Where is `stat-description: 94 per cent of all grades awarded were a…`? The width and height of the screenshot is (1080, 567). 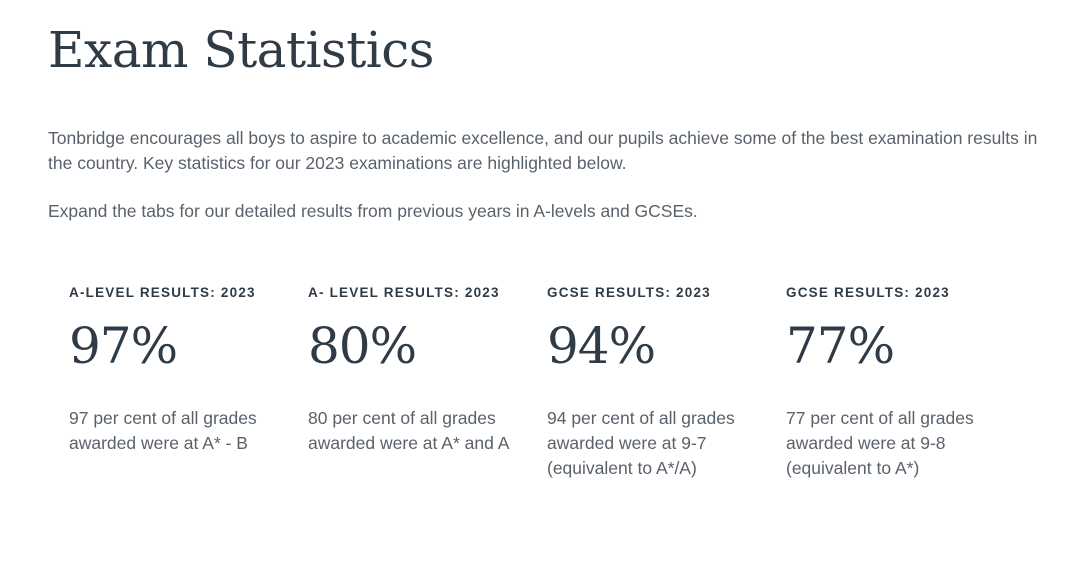 stat-description: 94 per cent of all grades awarded were a… is located at coordinates (641, 443).